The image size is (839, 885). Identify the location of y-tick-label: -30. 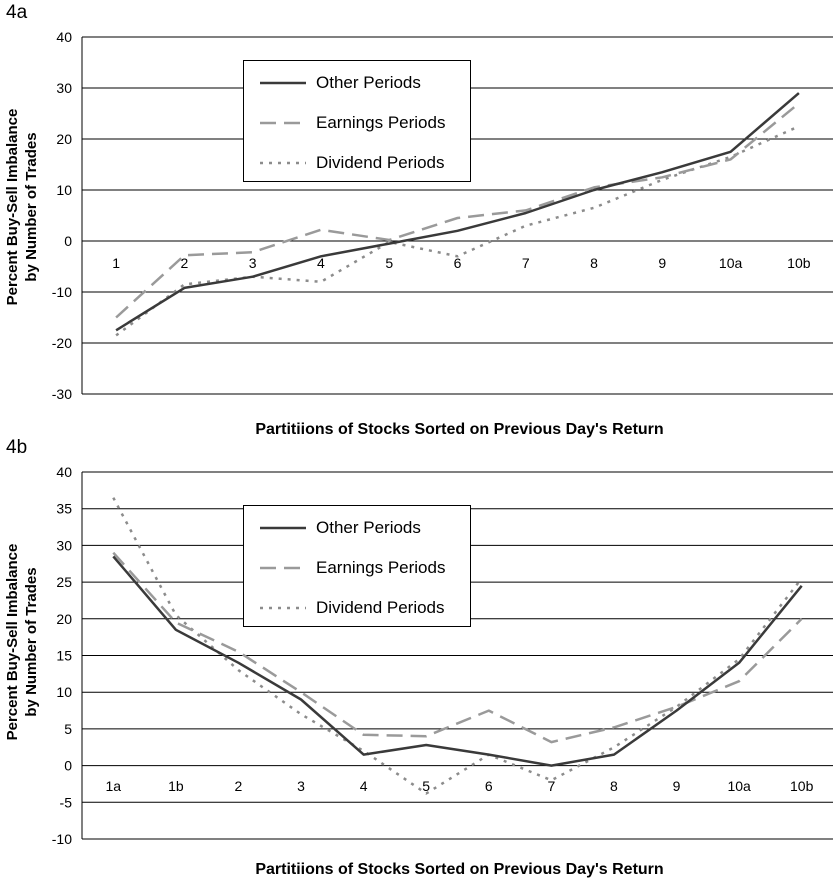
(62, 394).